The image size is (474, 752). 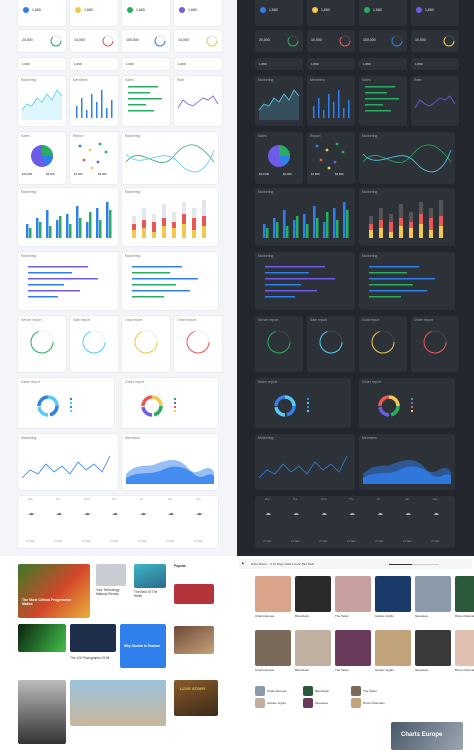 I want to click on charts-europe-cover: Charts Europe, so click(x=427, y=736).